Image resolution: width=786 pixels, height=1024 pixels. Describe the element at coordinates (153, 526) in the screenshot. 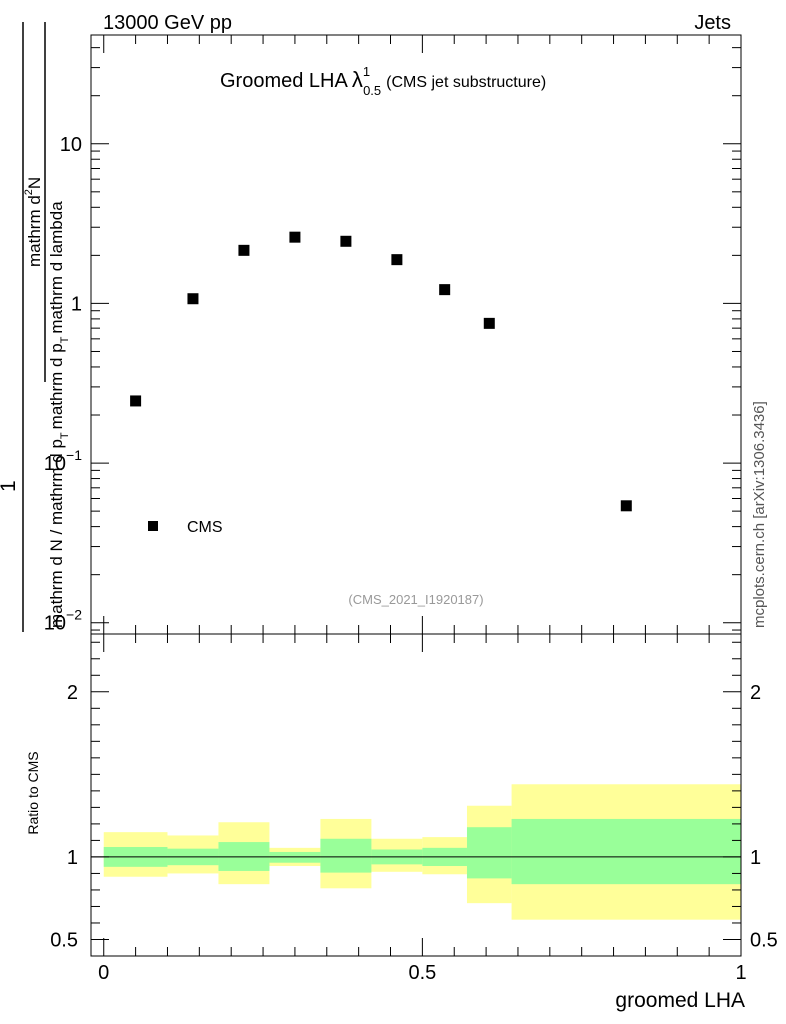

I see `legend-marker-cms` at that location.